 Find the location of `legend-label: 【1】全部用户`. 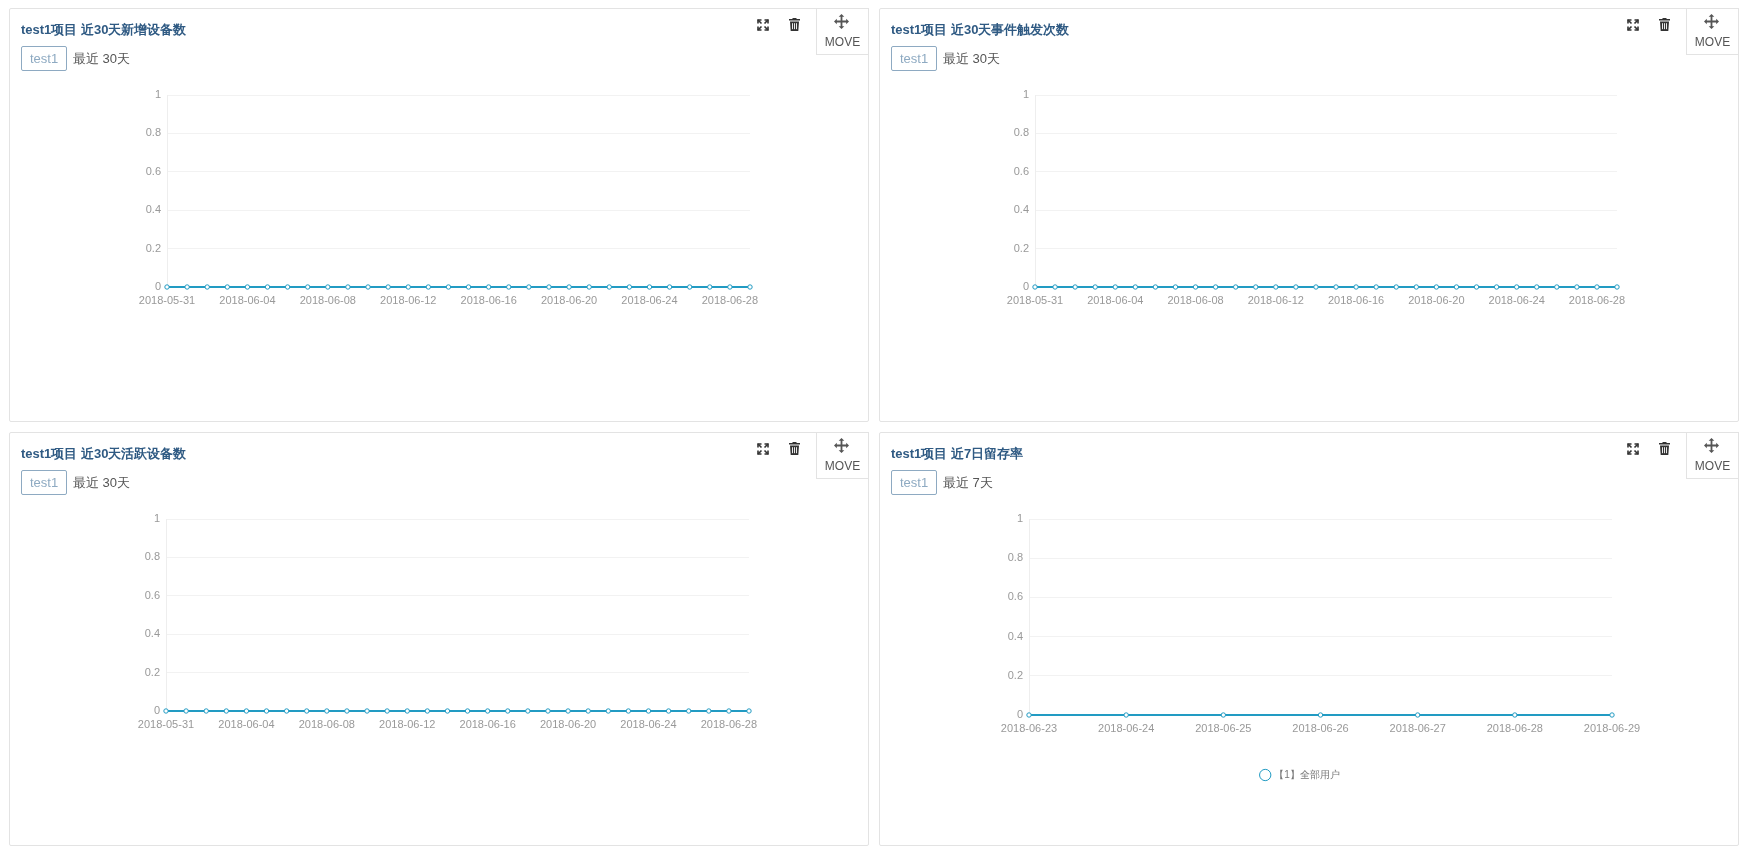

legend-label: 【1】全部用户 is located at coordinates (1307, 774).